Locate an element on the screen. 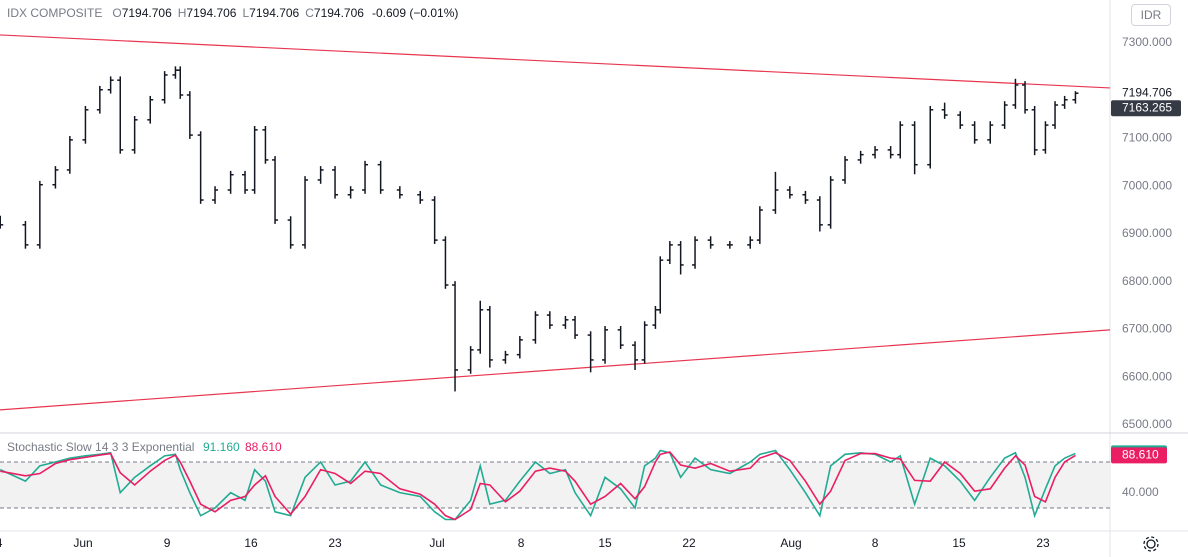  indicator-value: 88.610 is located at coordinates (263, 447).